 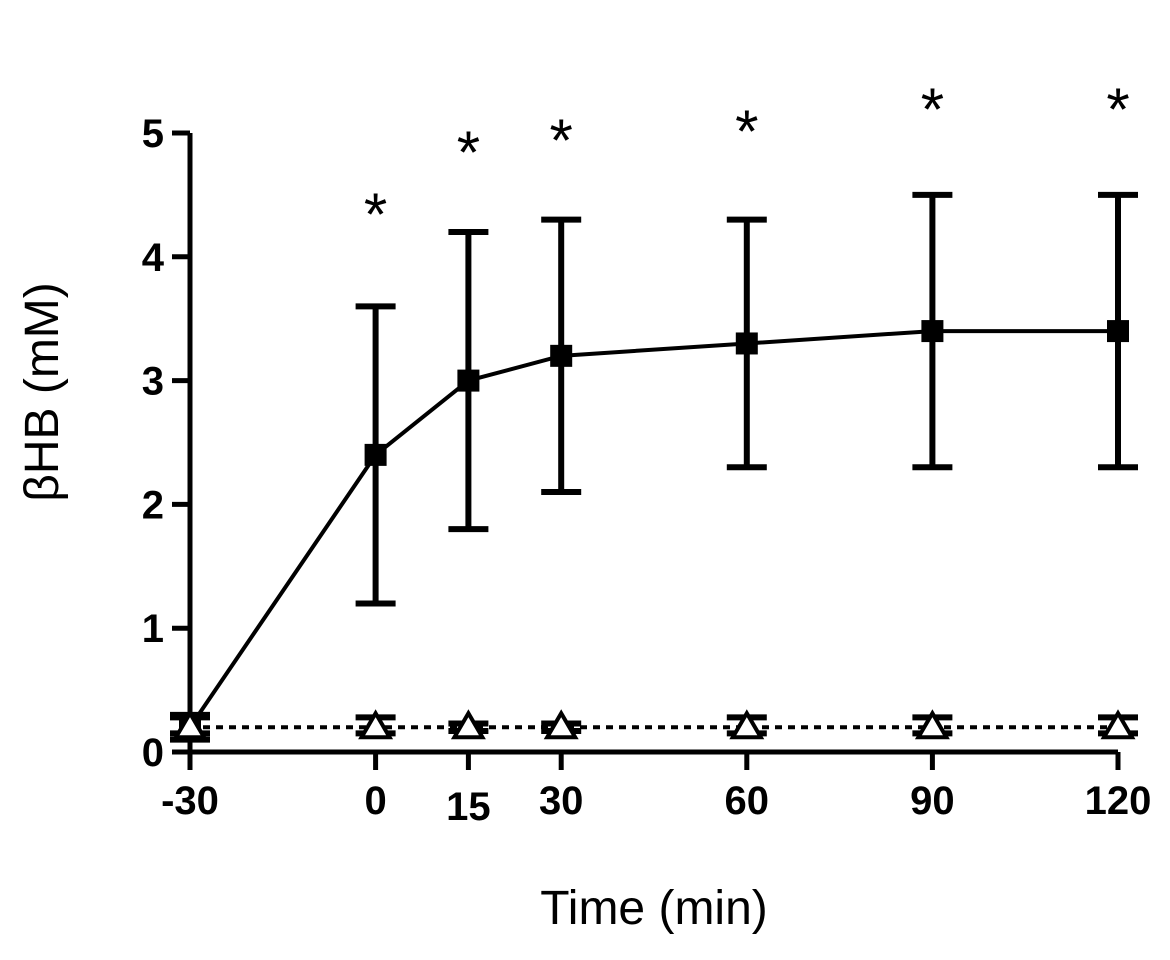 What do you see at coordinates (375, 801) in the screenshot?
I see `x-tick-label: 0` at bounding box center [375, 801].